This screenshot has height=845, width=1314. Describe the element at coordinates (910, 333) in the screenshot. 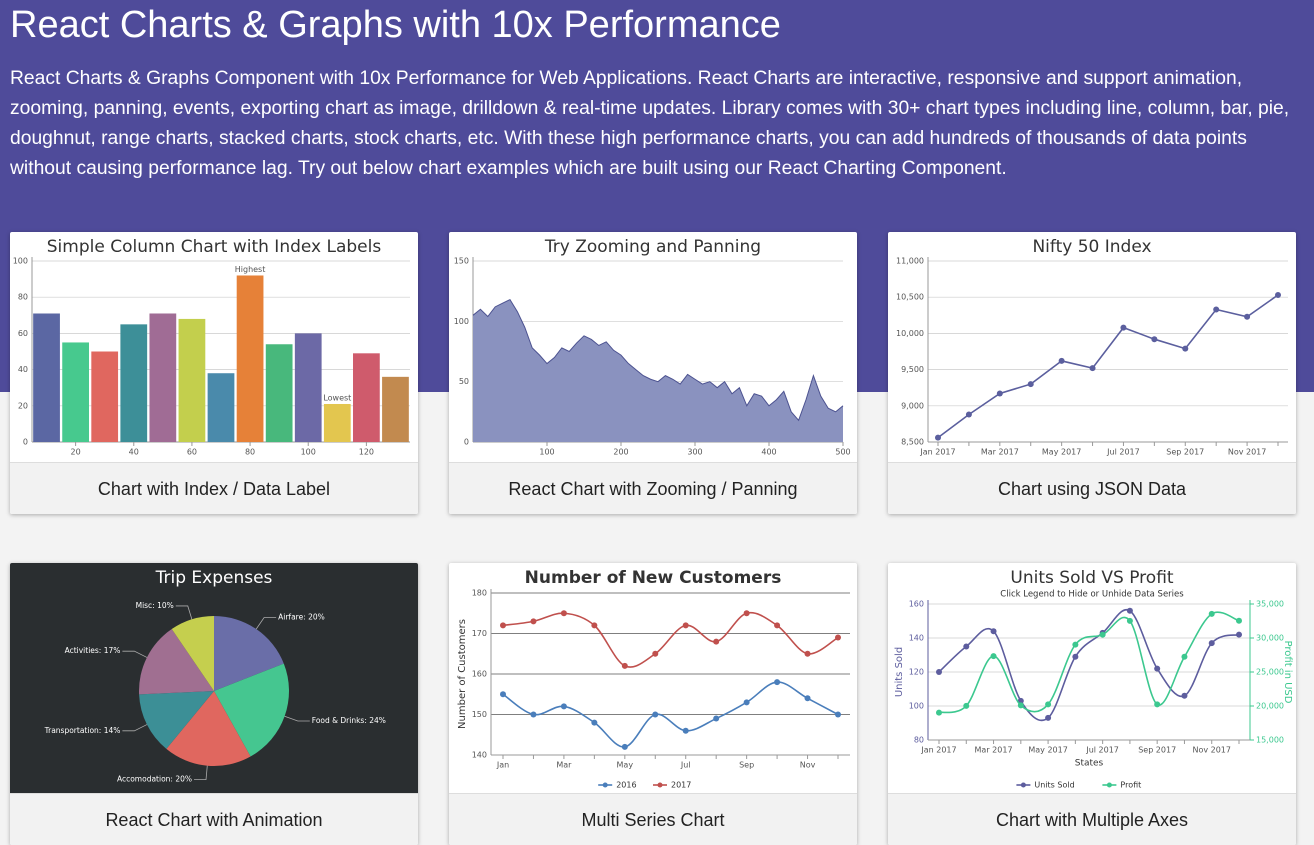

I see `y-tick-label: 10,000` at that location.